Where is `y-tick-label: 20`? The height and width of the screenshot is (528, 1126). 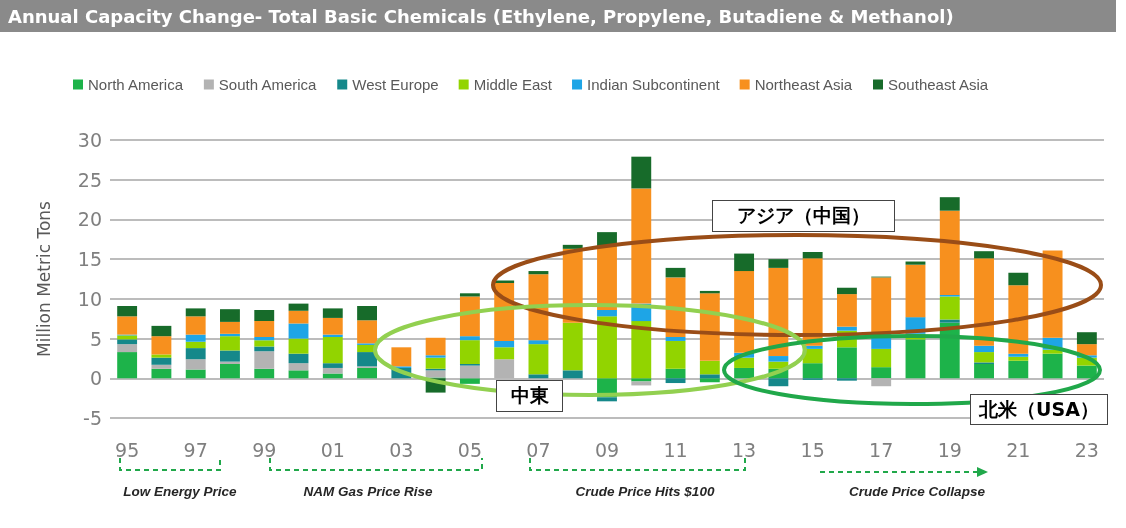
y-tick-label: 20 is located at coordinates (89, 219).